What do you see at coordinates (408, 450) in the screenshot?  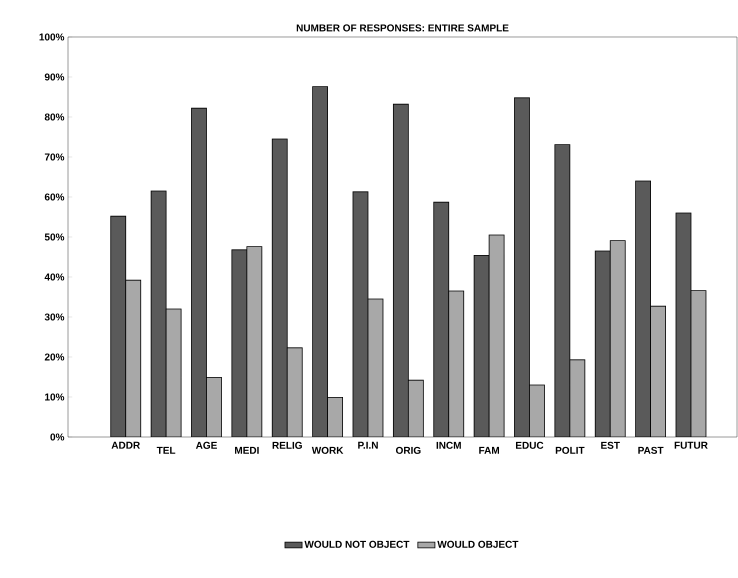 I see `x-tick-label: ORIG` at bounding box center [408, 450].